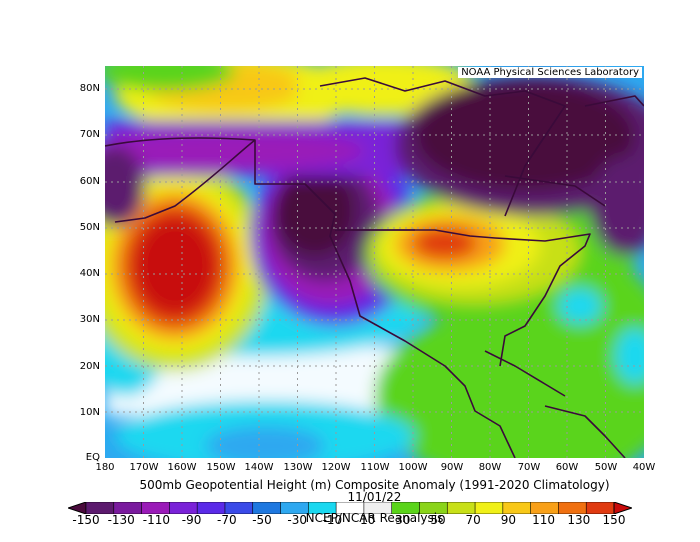  I want to click on colorbar-tick-label: -90, so click(191, 520).